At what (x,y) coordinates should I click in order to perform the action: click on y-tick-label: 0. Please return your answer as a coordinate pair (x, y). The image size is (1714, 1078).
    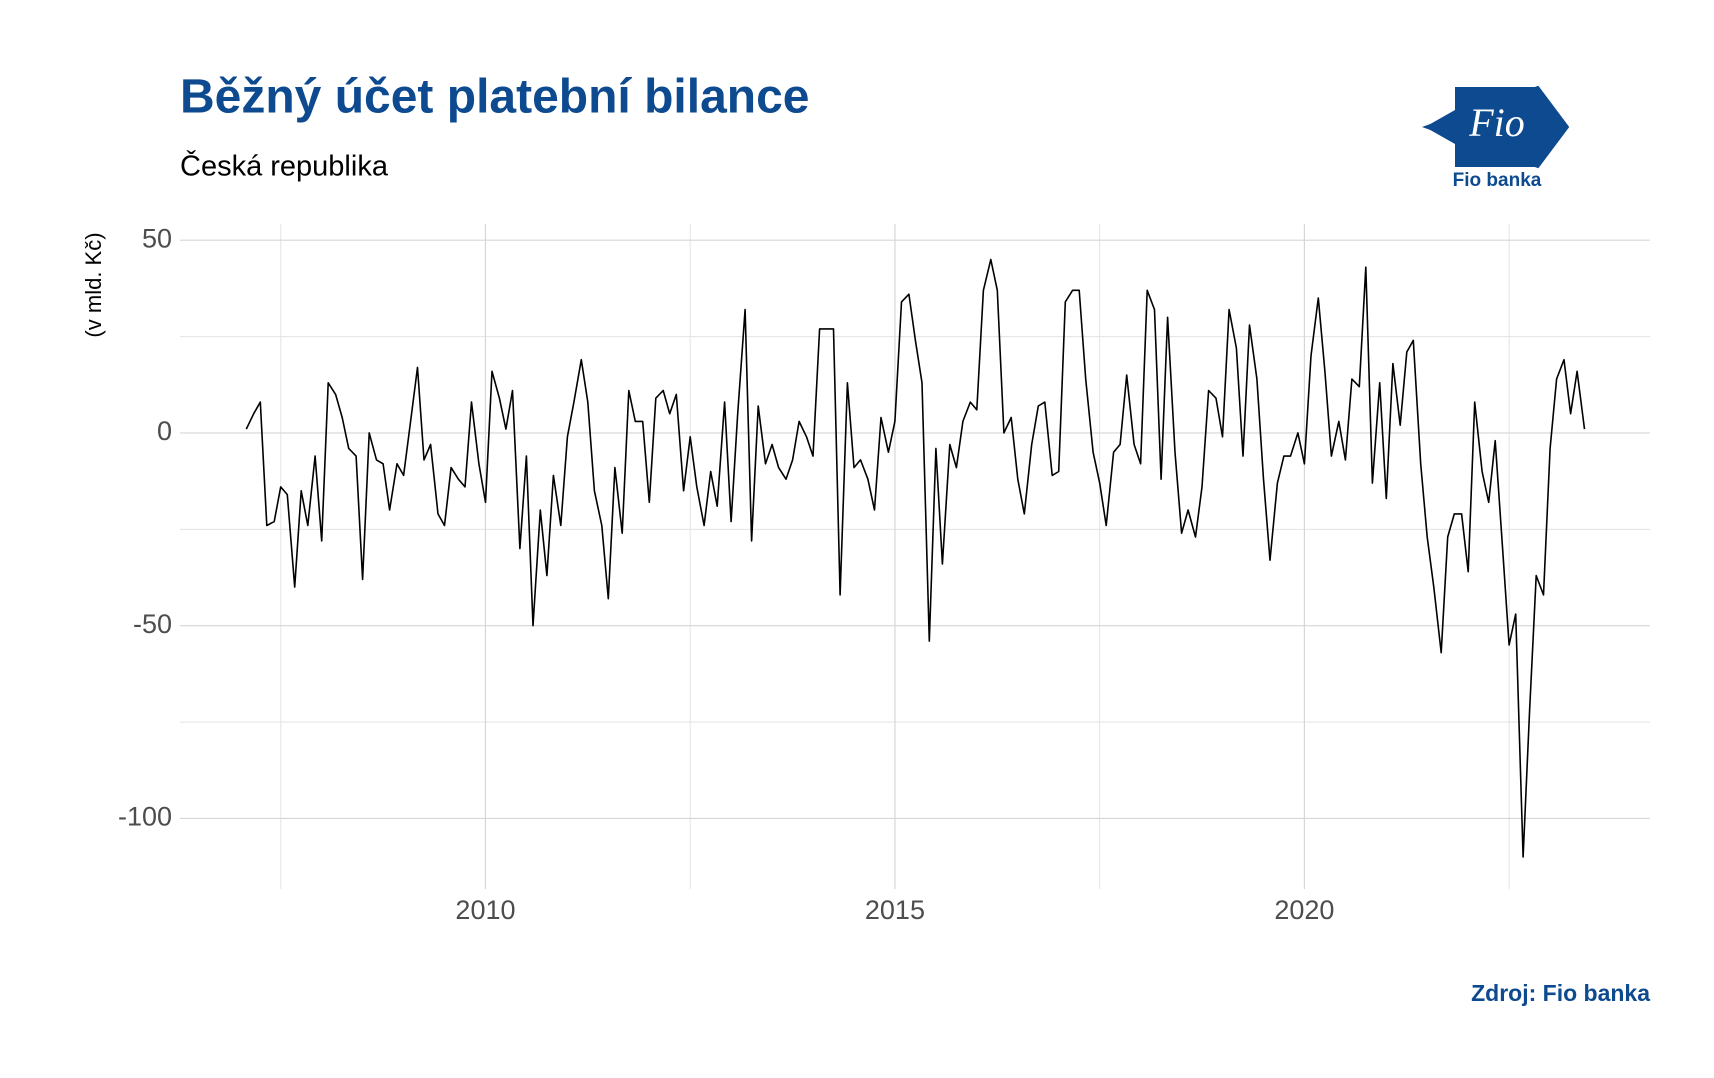
    Looking at the image, I should click on (164, 431).